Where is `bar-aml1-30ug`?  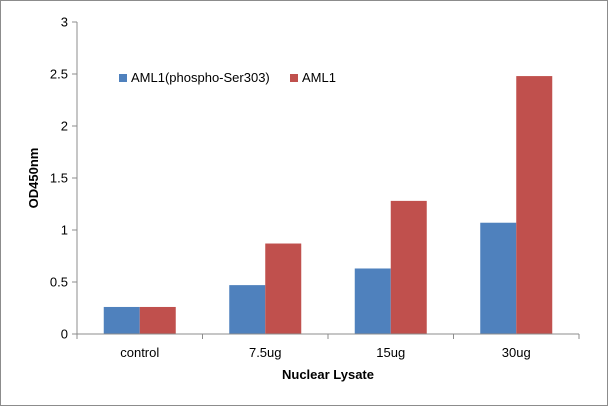 bar-aml1-30ug is located at coordinates (534, 205).